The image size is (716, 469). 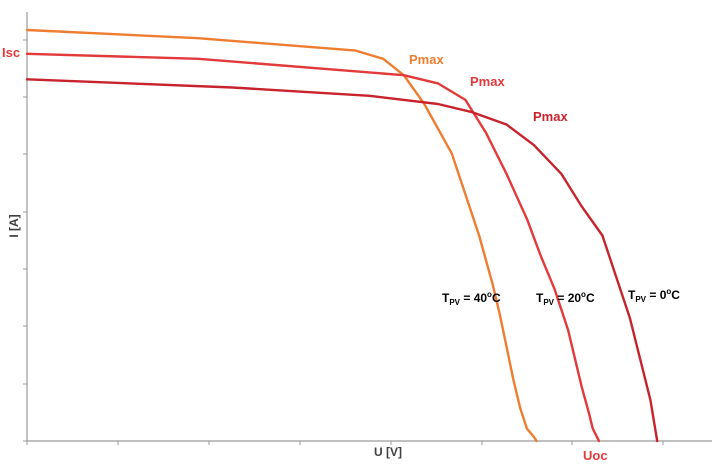 I want to click on isc-label: Isc, so click(x=11, y=52).